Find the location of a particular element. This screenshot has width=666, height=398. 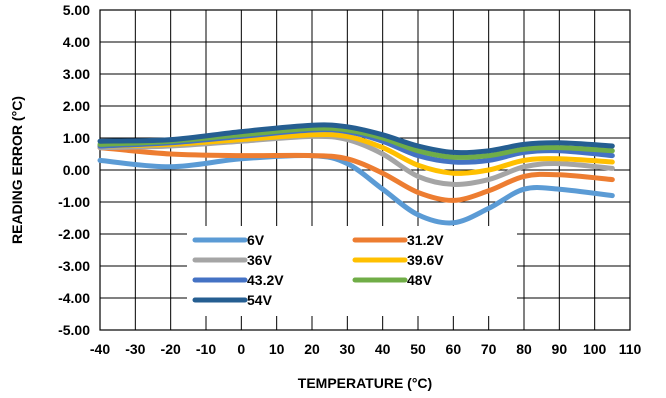

series-line-48V is located at coordinates (356, 142).